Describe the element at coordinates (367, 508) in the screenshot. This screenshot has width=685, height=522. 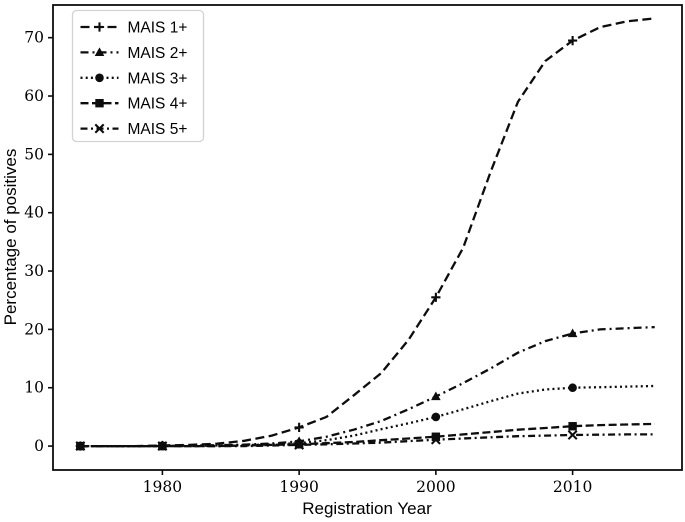
I see `x-axis-label: Registration Year` at that location.